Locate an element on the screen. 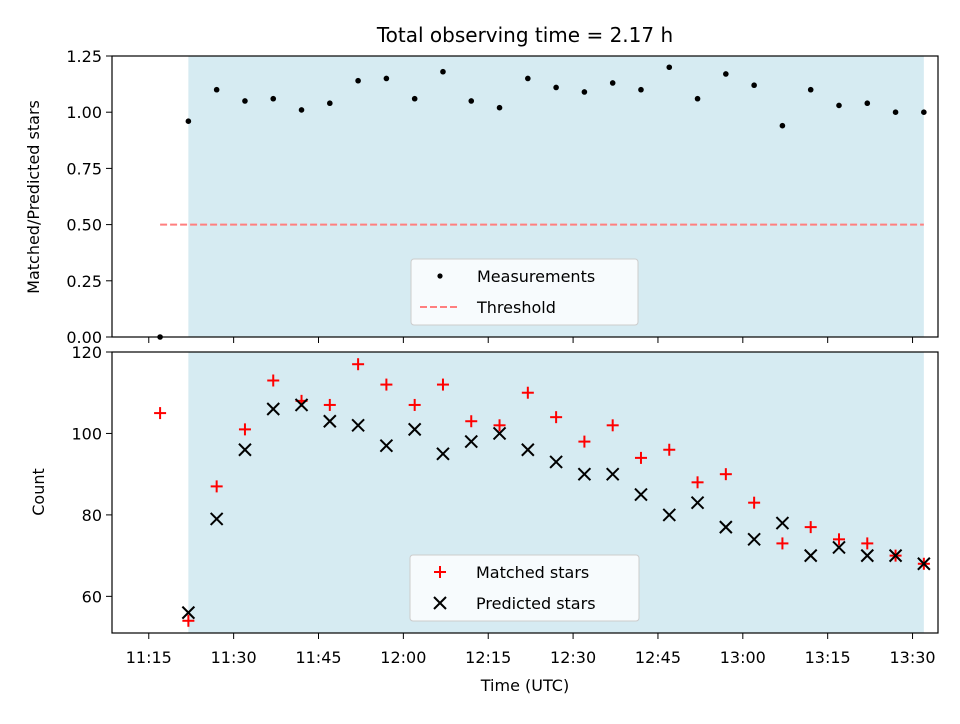  x-tick-label: 11:15 is located at coordinates (149, 657).